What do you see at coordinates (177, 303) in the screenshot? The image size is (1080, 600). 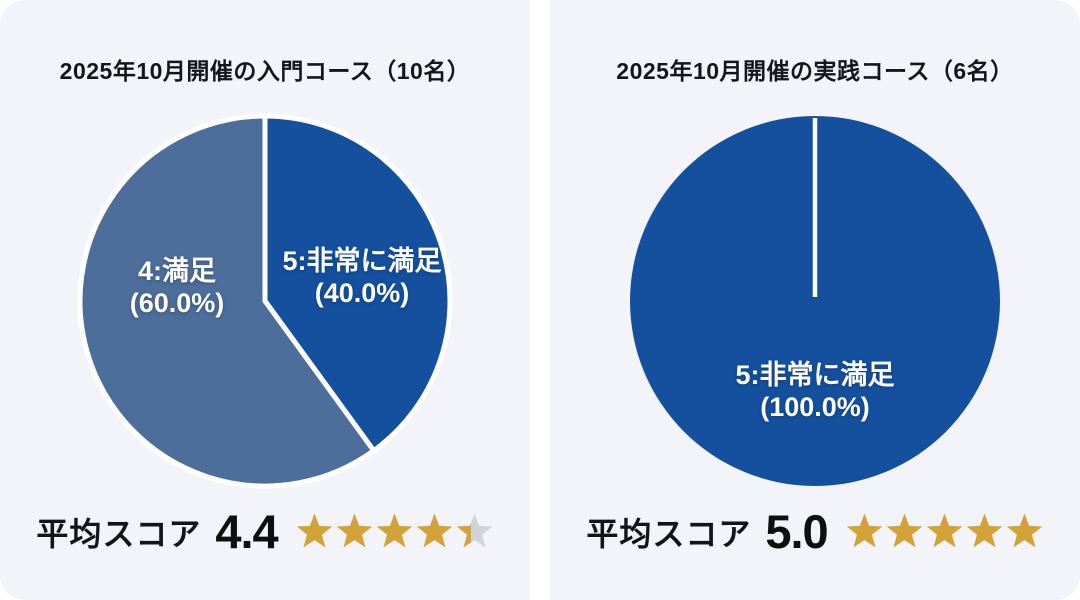 I see `slice-label-pct: (60.0%)` at bounding box center [177, 303].